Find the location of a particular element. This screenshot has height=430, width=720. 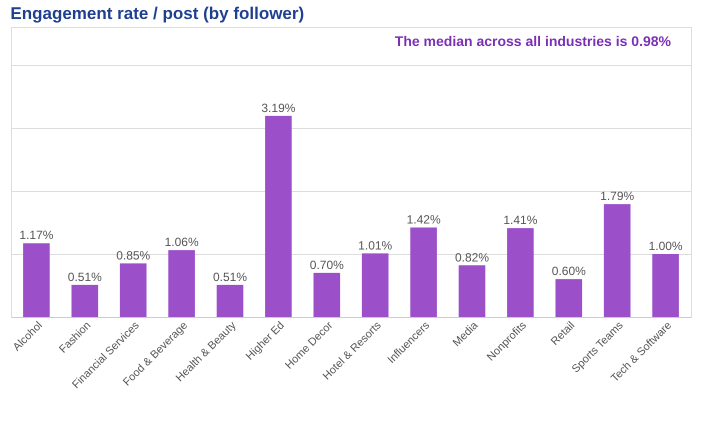

chart-title: Engagement rate / post (by follower) is located at coordinates (157, 13).